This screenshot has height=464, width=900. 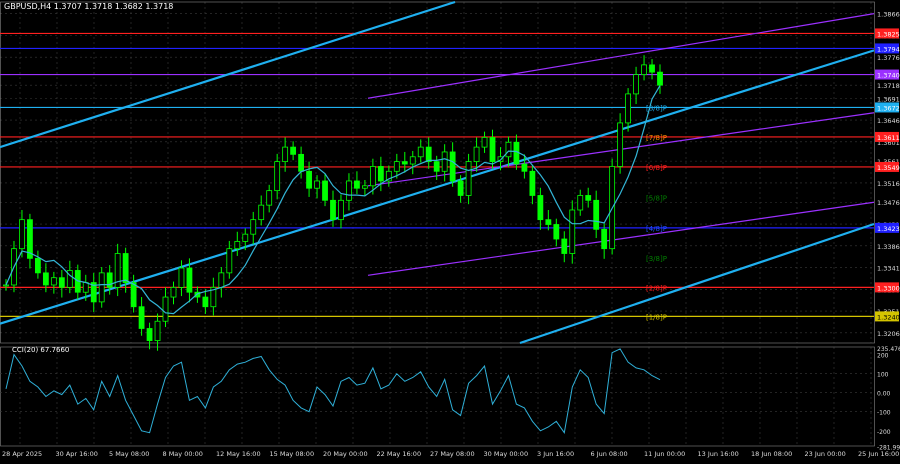 I want to click on cci-axis-label: 235.4768, so click(x=888, y=349).